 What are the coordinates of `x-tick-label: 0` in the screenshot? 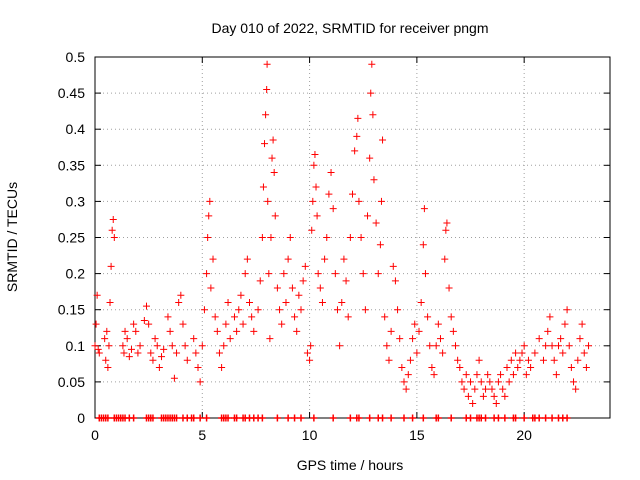 It's located at (95, 435).